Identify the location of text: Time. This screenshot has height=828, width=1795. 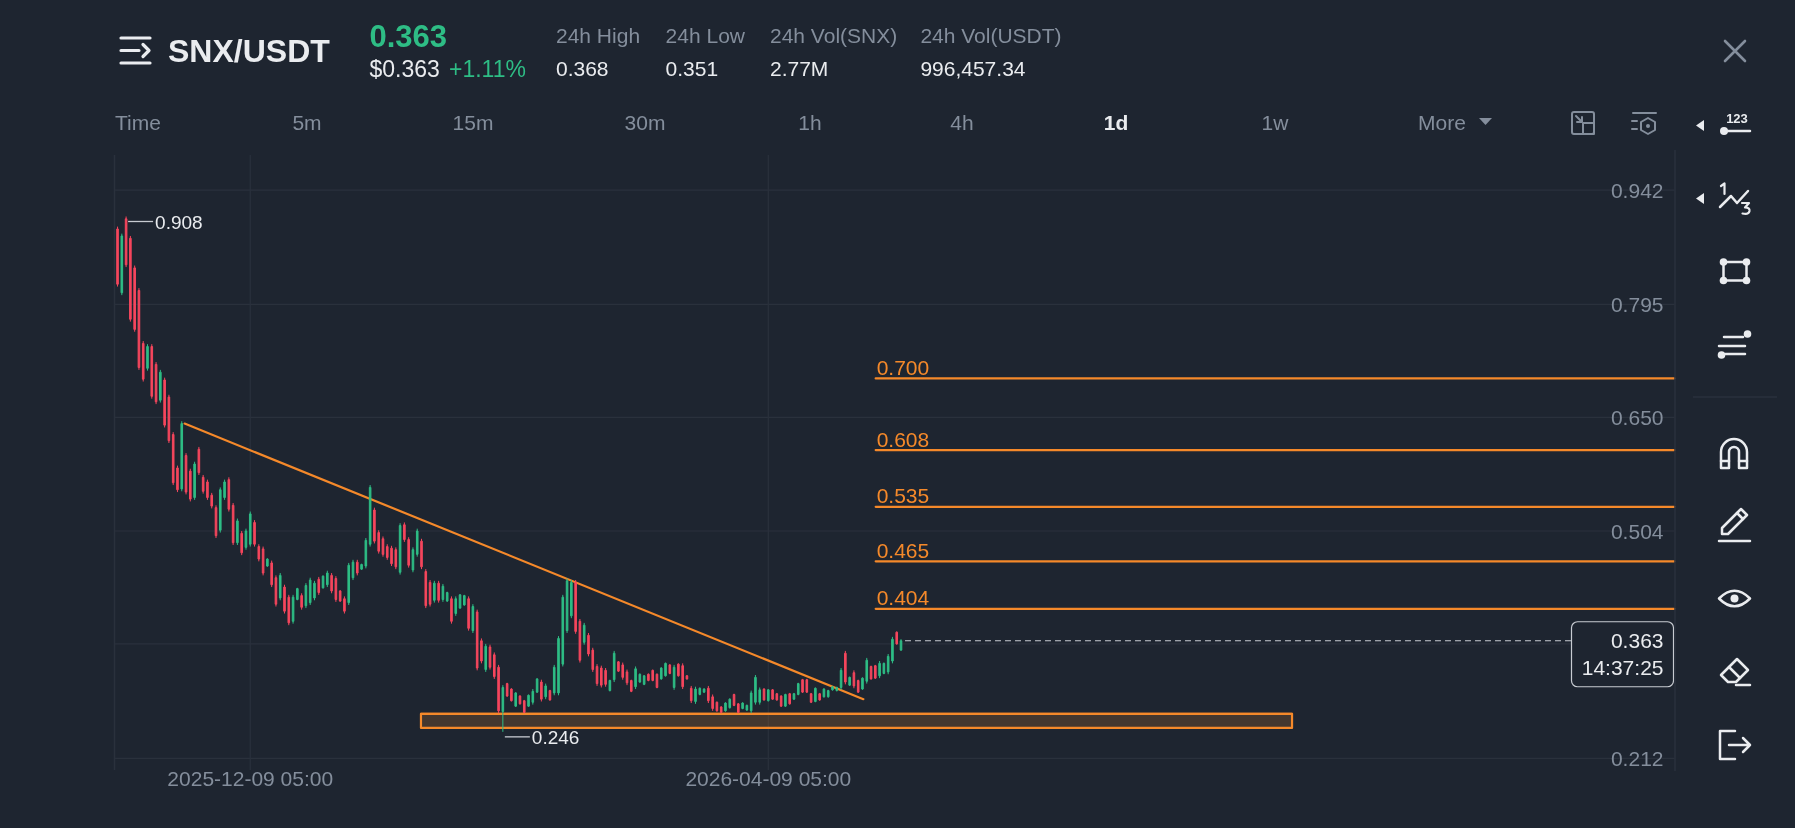
(138, 122).